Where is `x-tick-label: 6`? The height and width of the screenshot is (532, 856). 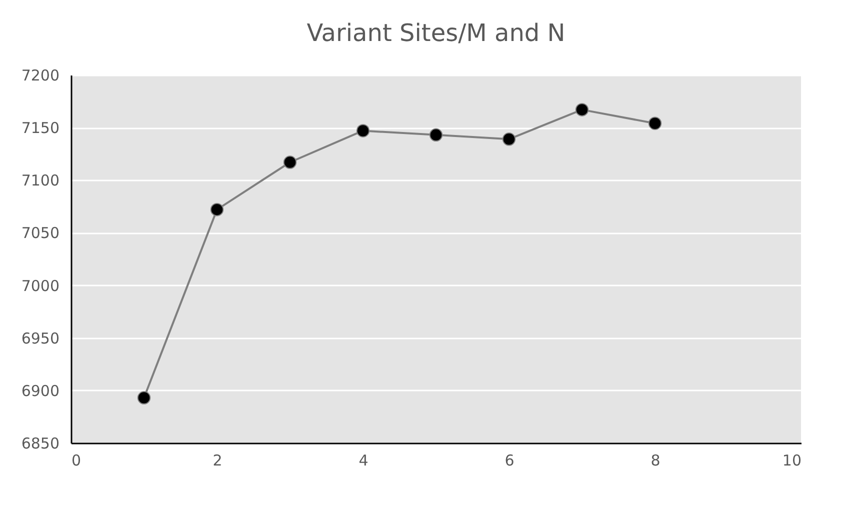
x-tick-label: 6 is located at coordinates (509, 461).